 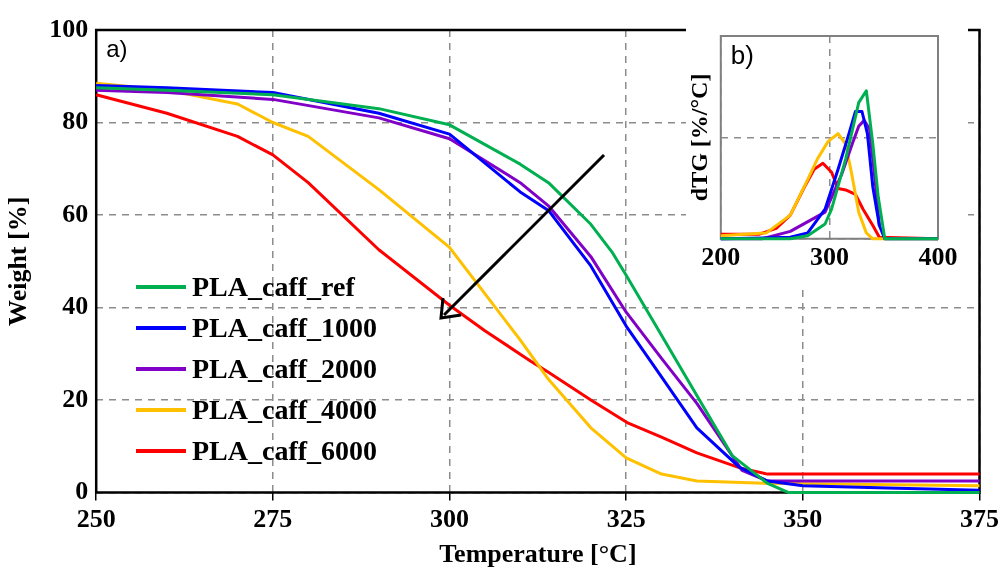 What do you see at coordinates (75, 121) in the screenshot?
I see `y-tick-label: 80` at bounding box center [75, 121].